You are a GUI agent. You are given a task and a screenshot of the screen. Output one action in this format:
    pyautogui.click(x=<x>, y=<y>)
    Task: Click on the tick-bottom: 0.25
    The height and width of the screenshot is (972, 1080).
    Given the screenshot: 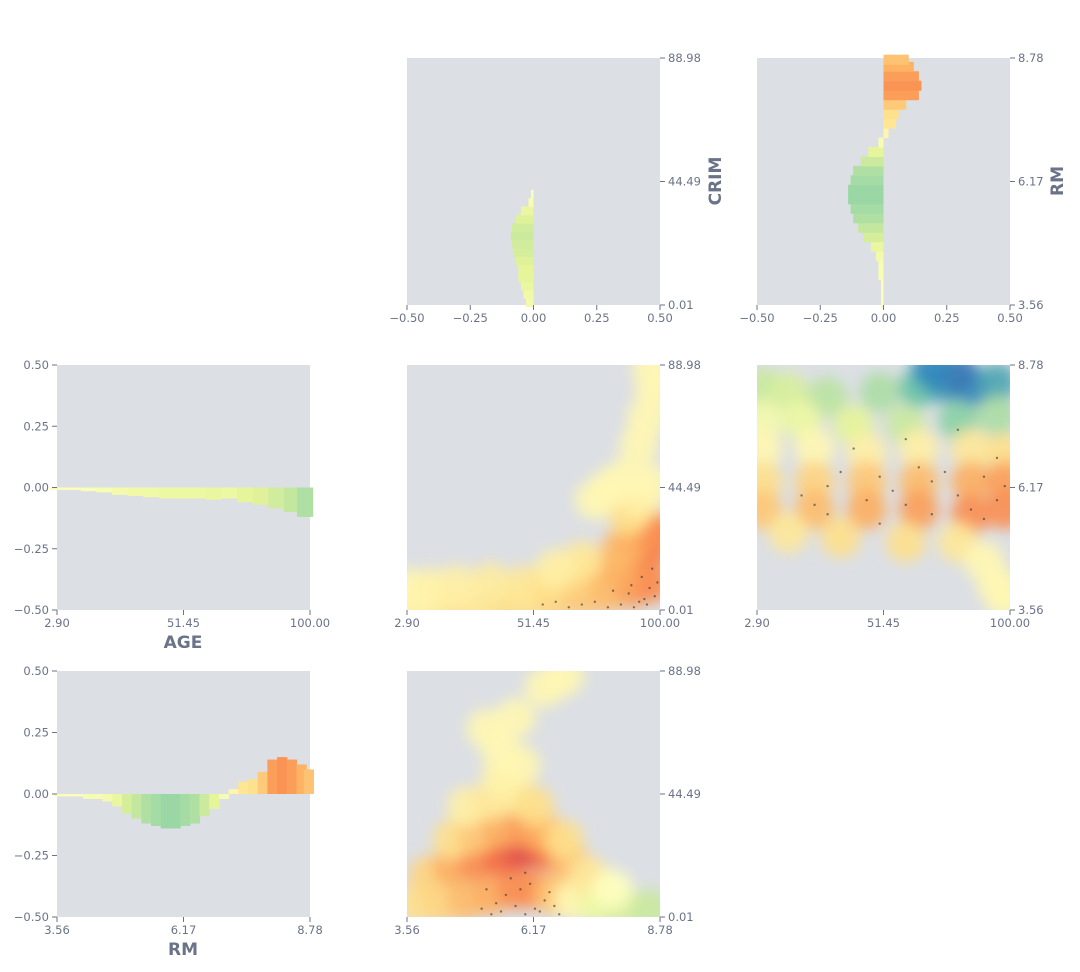 What is the action you would take?
    pyautogui.click(x=597, y=315)
    